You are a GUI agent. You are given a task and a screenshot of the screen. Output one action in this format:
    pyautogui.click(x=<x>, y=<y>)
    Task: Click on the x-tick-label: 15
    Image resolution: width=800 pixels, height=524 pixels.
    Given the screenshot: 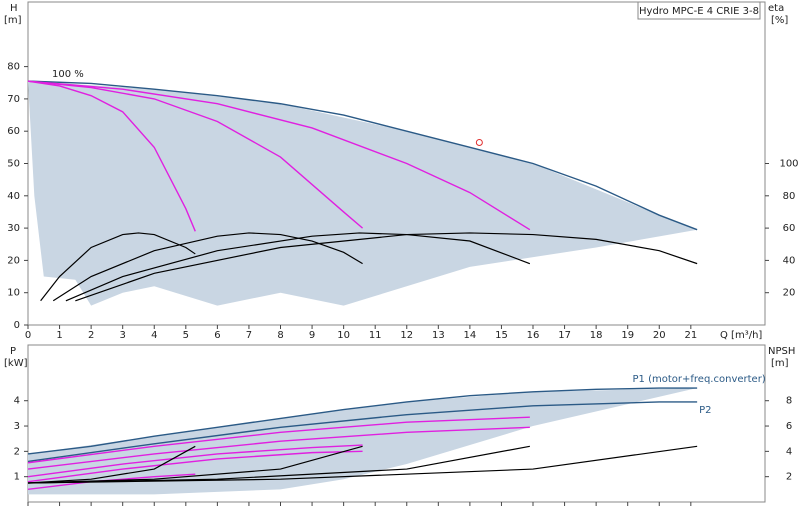 What is the action you would take?
    pyautogui.click(x=501, y=335)
    